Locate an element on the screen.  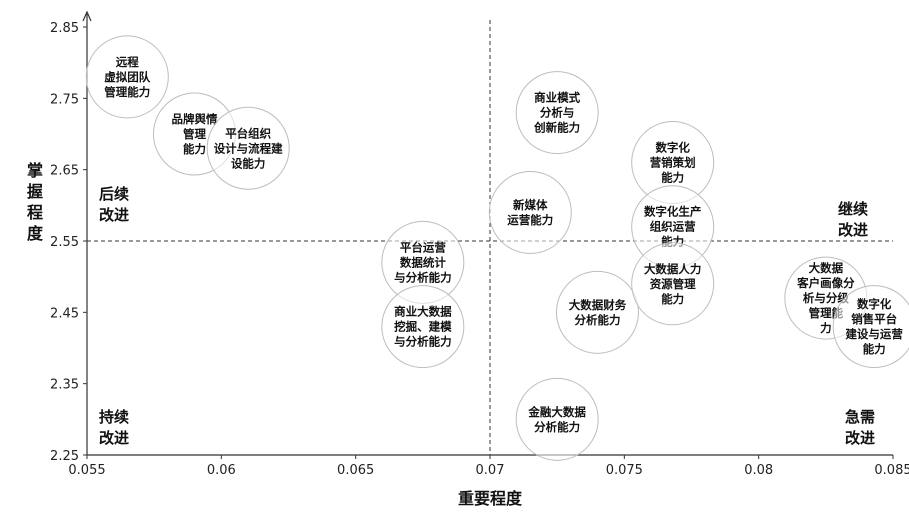
bubble: 数字化销售平台建设与运营能力 is located at coordinates (870, 327).